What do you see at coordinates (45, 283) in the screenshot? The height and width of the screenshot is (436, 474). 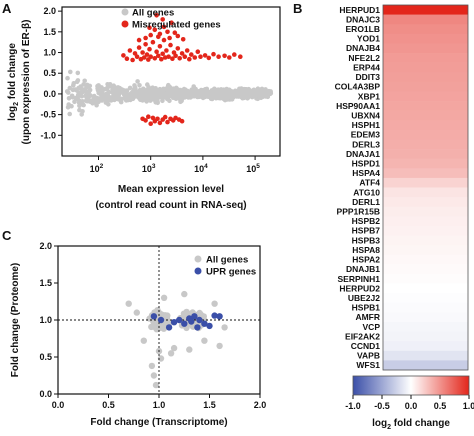 I see `y-tick-label-c: 1.5` at bounding box center [45, 283].